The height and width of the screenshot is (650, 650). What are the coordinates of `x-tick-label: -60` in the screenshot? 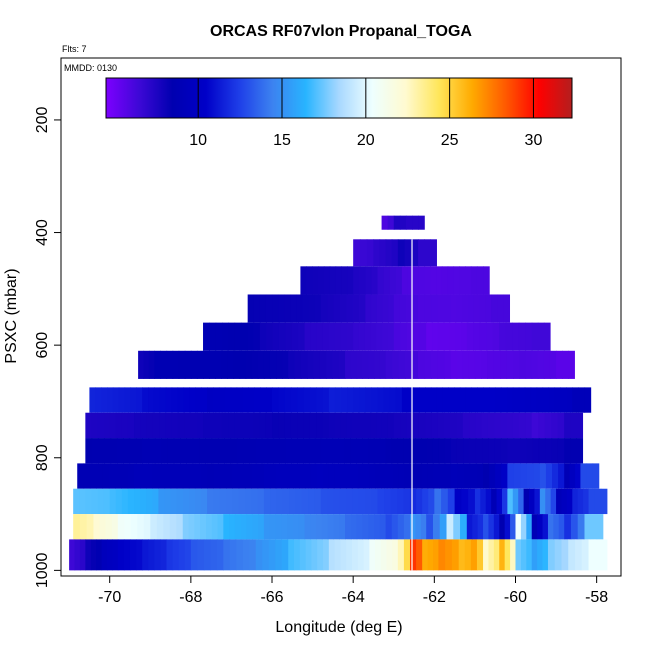 It's located at (515, 597).